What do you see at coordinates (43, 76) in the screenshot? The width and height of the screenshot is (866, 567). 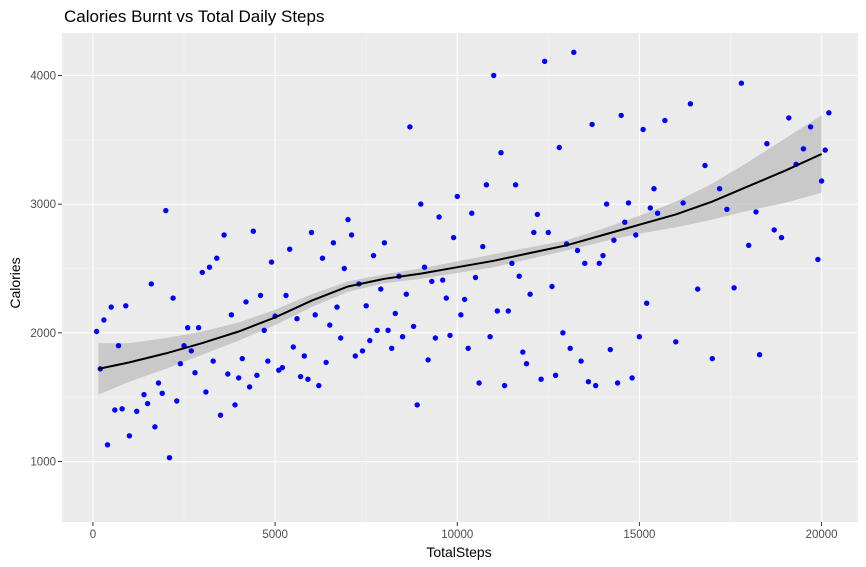 I see `y-tick-label: 4000` at bounding box center [43, 76].